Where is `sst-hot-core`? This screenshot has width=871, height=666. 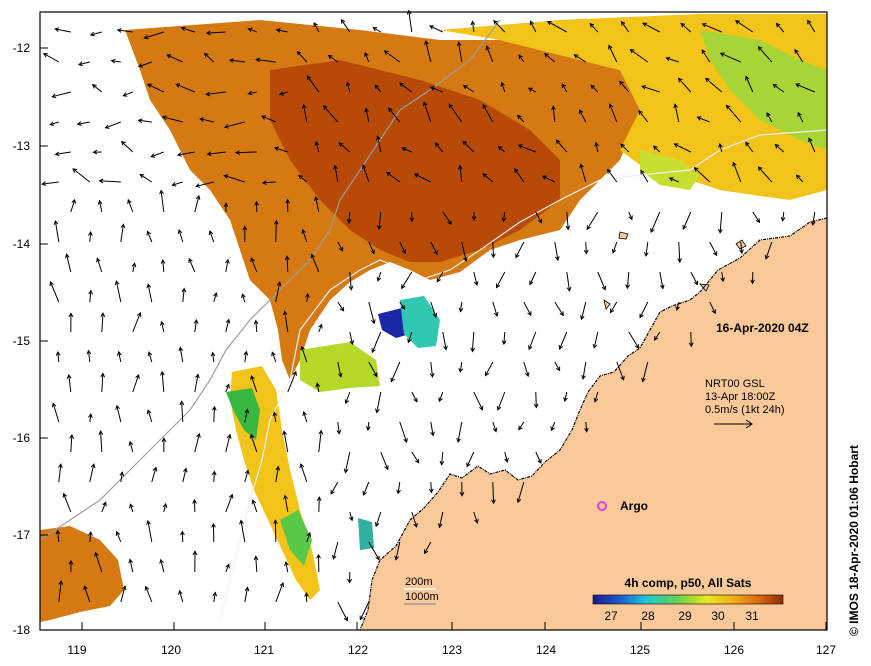 sst-hot-core is located at coordinates (415, 161).